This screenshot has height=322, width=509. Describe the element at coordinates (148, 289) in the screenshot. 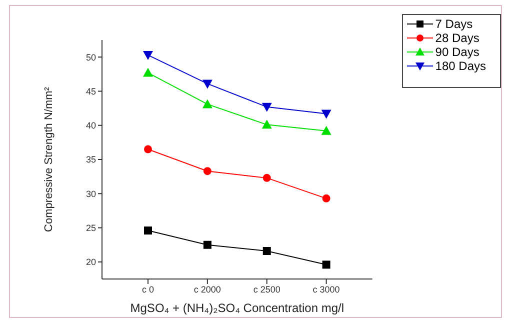

I see `x-tick-label: c 0` at that location.